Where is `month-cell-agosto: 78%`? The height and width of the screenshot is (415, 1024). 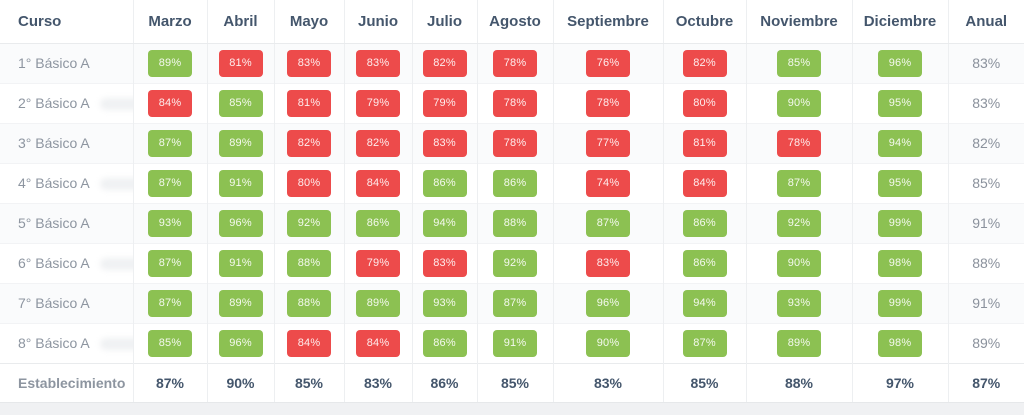 month-cell-agosto: 78% is located at coordinates (514, 103).